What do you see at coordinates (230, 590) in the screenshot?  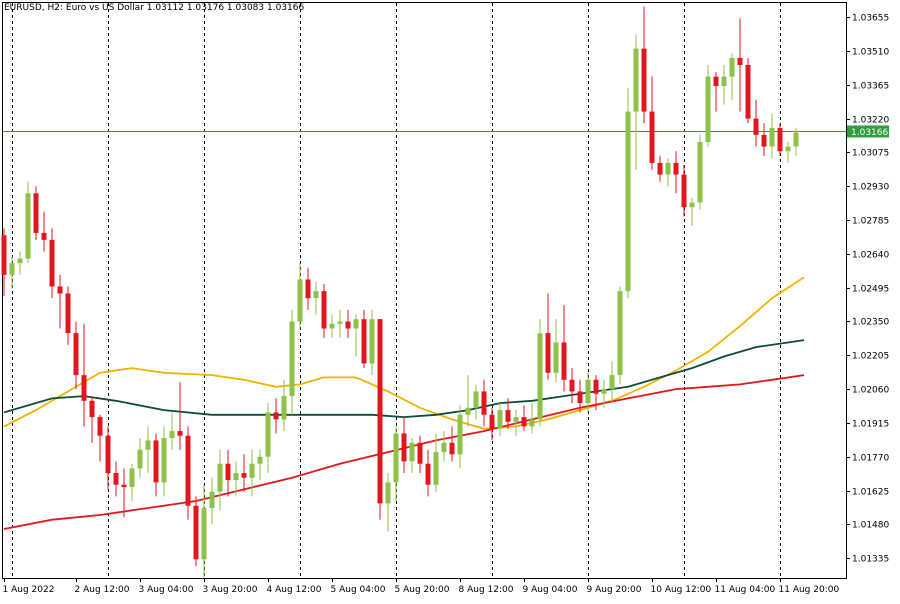 I see `x-axis-tick-label: 3 Aug 20:00` at bounding box center [230, 590].